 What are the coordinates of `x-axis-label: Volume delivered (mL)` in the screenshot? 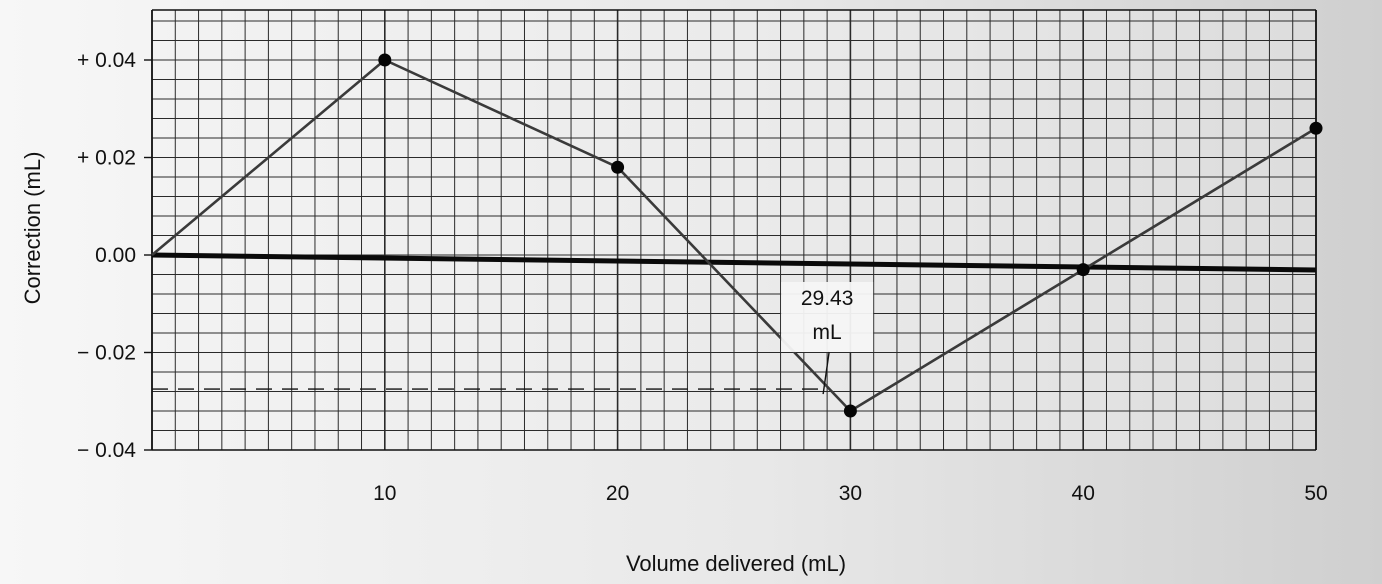 It's located at (736, 563).